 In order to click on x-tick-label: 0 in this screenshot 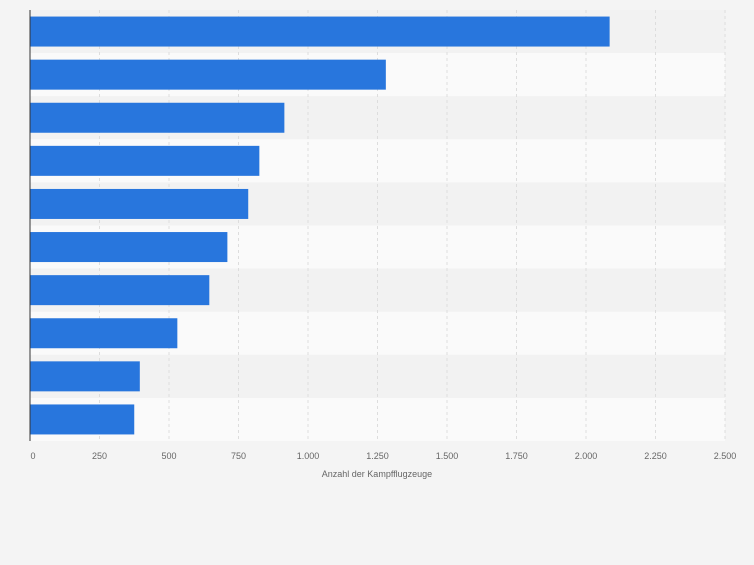, I will do `click(32, 456)`.